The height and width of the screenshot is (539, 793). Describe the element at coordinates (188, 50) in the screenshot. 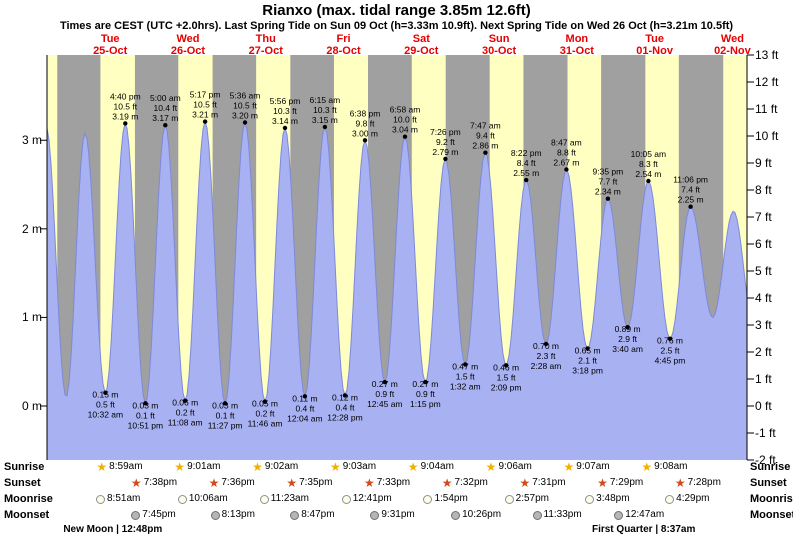

I see `day-date: 26-Oct` at that location.